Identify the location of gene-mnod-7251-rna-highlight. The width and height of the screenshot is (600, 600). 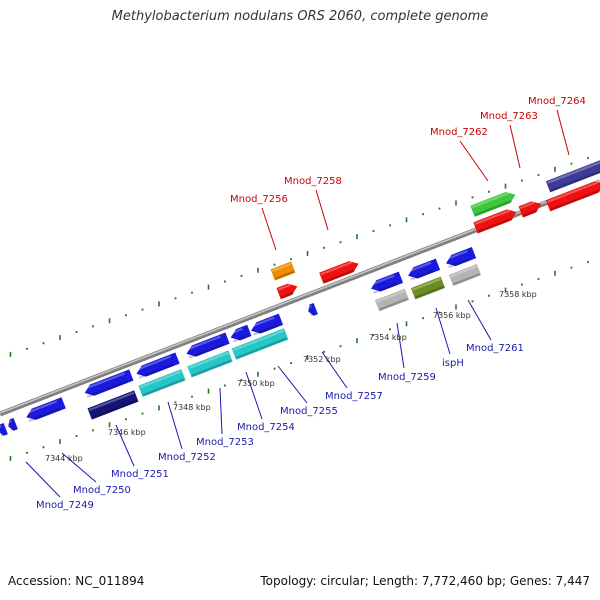
(111, 401).